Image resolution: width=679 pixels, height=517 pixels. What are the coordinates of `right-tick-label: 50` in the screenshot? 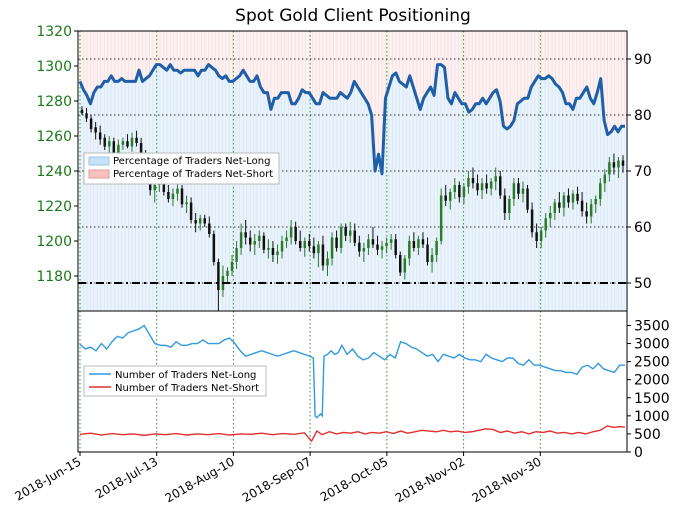 It's located at (643, 284).